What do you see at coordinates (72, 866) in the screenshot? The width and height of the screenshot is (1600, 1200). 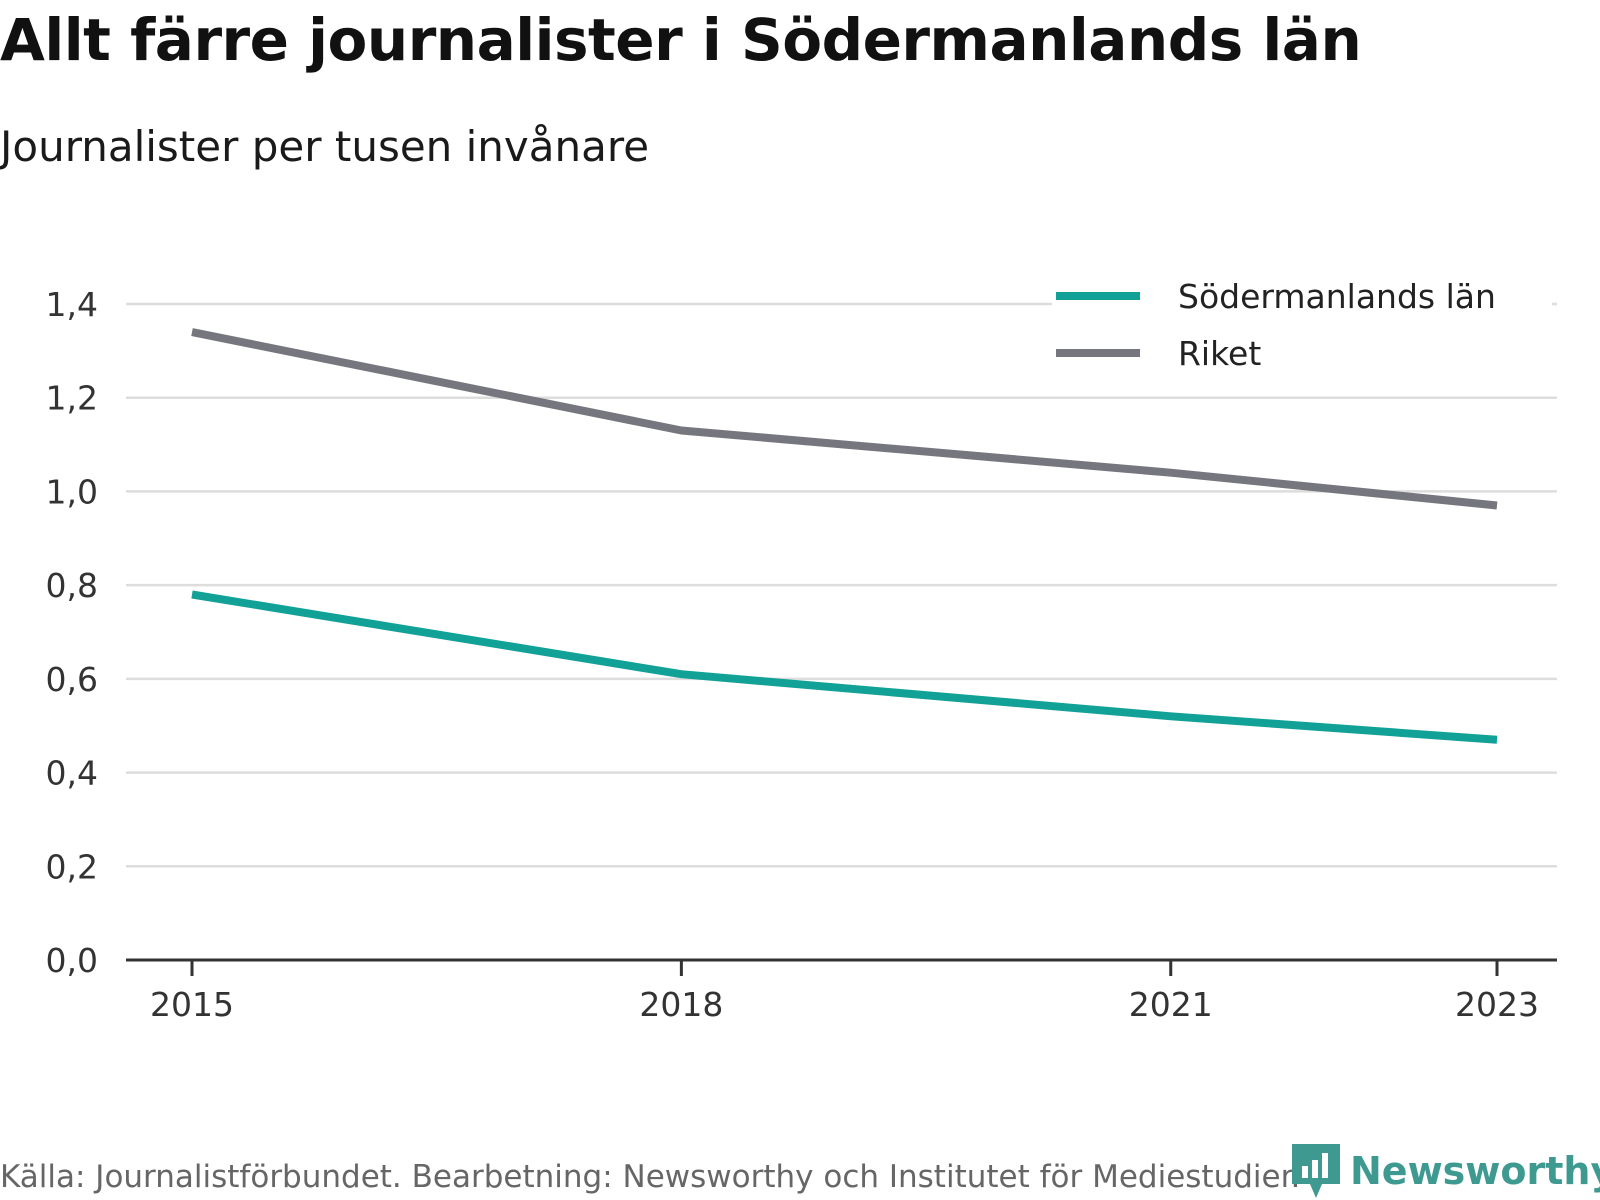 I see `y-tick-label: 0,2` at bounding box center [72, 866].